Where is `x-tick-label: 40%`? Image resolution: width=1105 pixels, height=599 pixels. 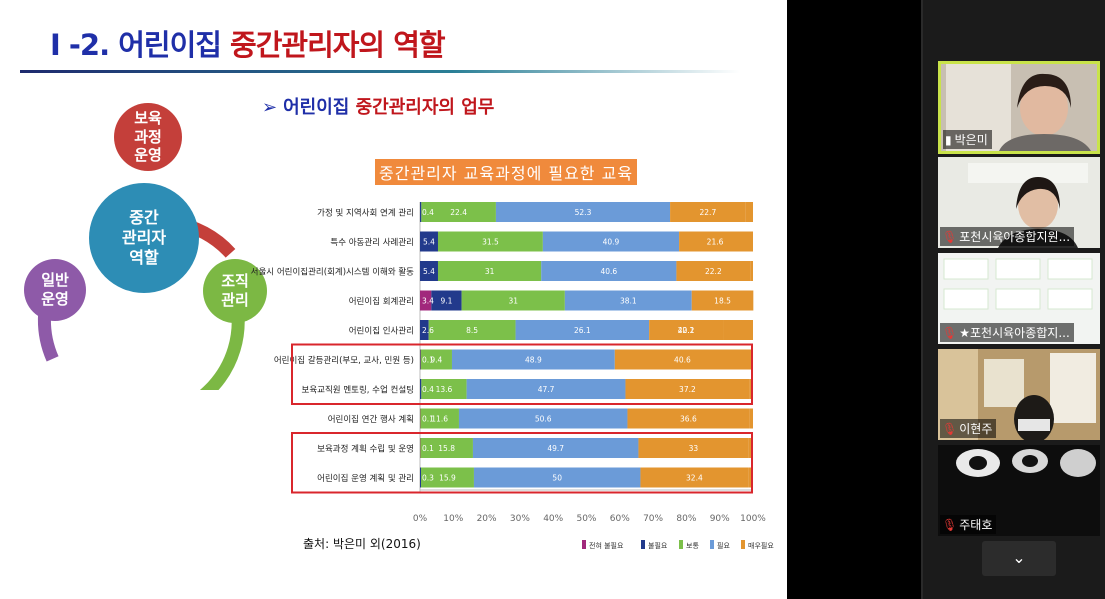 x-tick-label: 40% is located at coordinates (553, 519).